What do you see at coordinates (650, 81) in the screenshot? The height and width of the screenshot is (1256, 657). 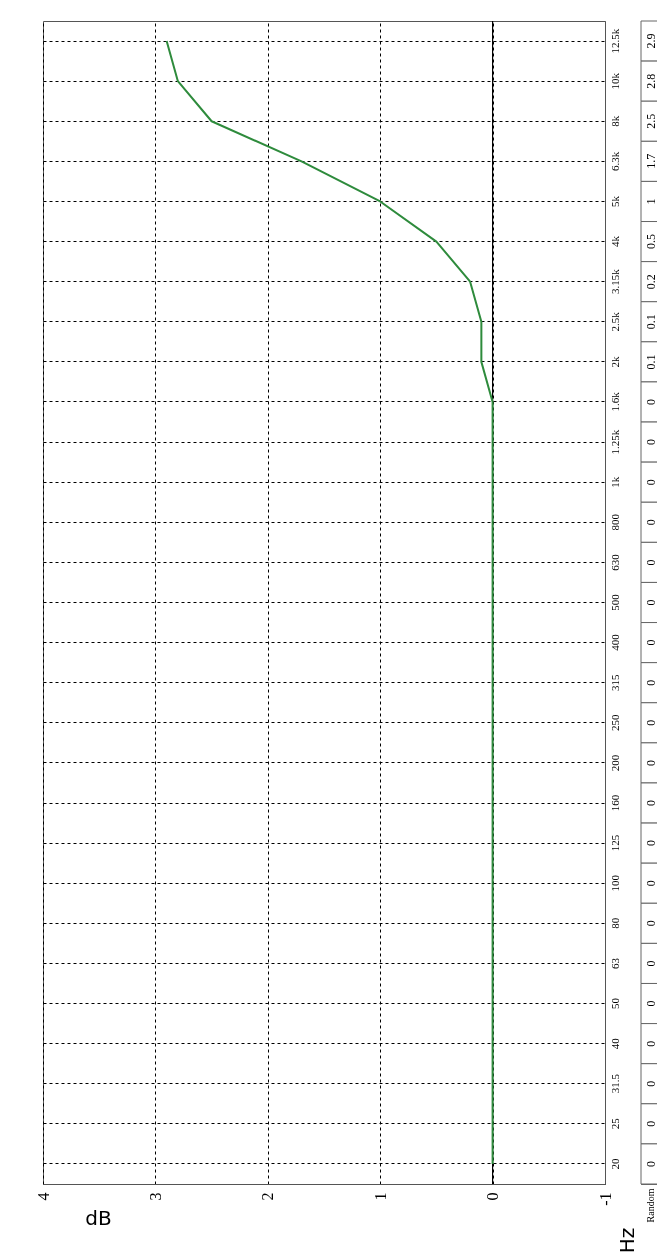 I see `data-label: 2.8` at bounding box center [650, 81].